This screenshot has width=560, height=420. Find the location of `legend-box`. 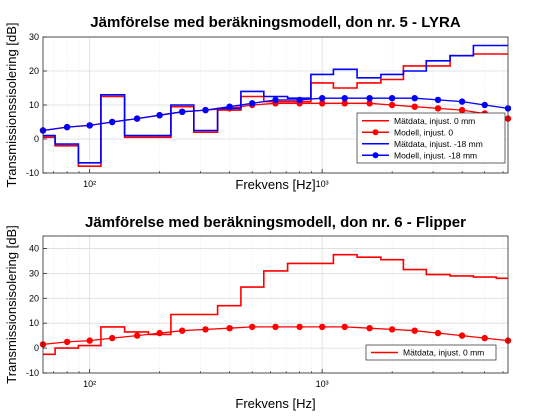

legend-box is located at coordinates (431, 352).